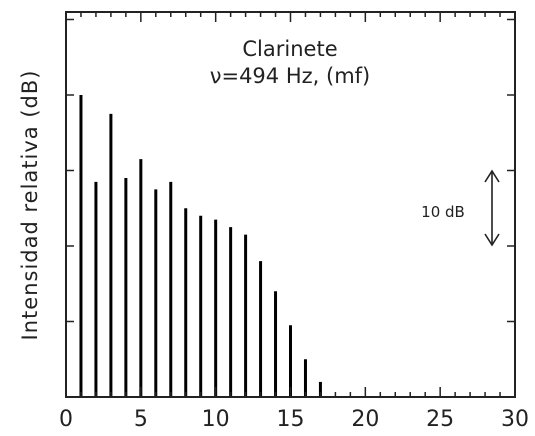 Image resolution: width=535 pixels, height=436 pixels. Describe the element at coordinates (290, 76) in the screenshot. I see `chart-subtitle: ν=494 Hz, (mf)` at that location.